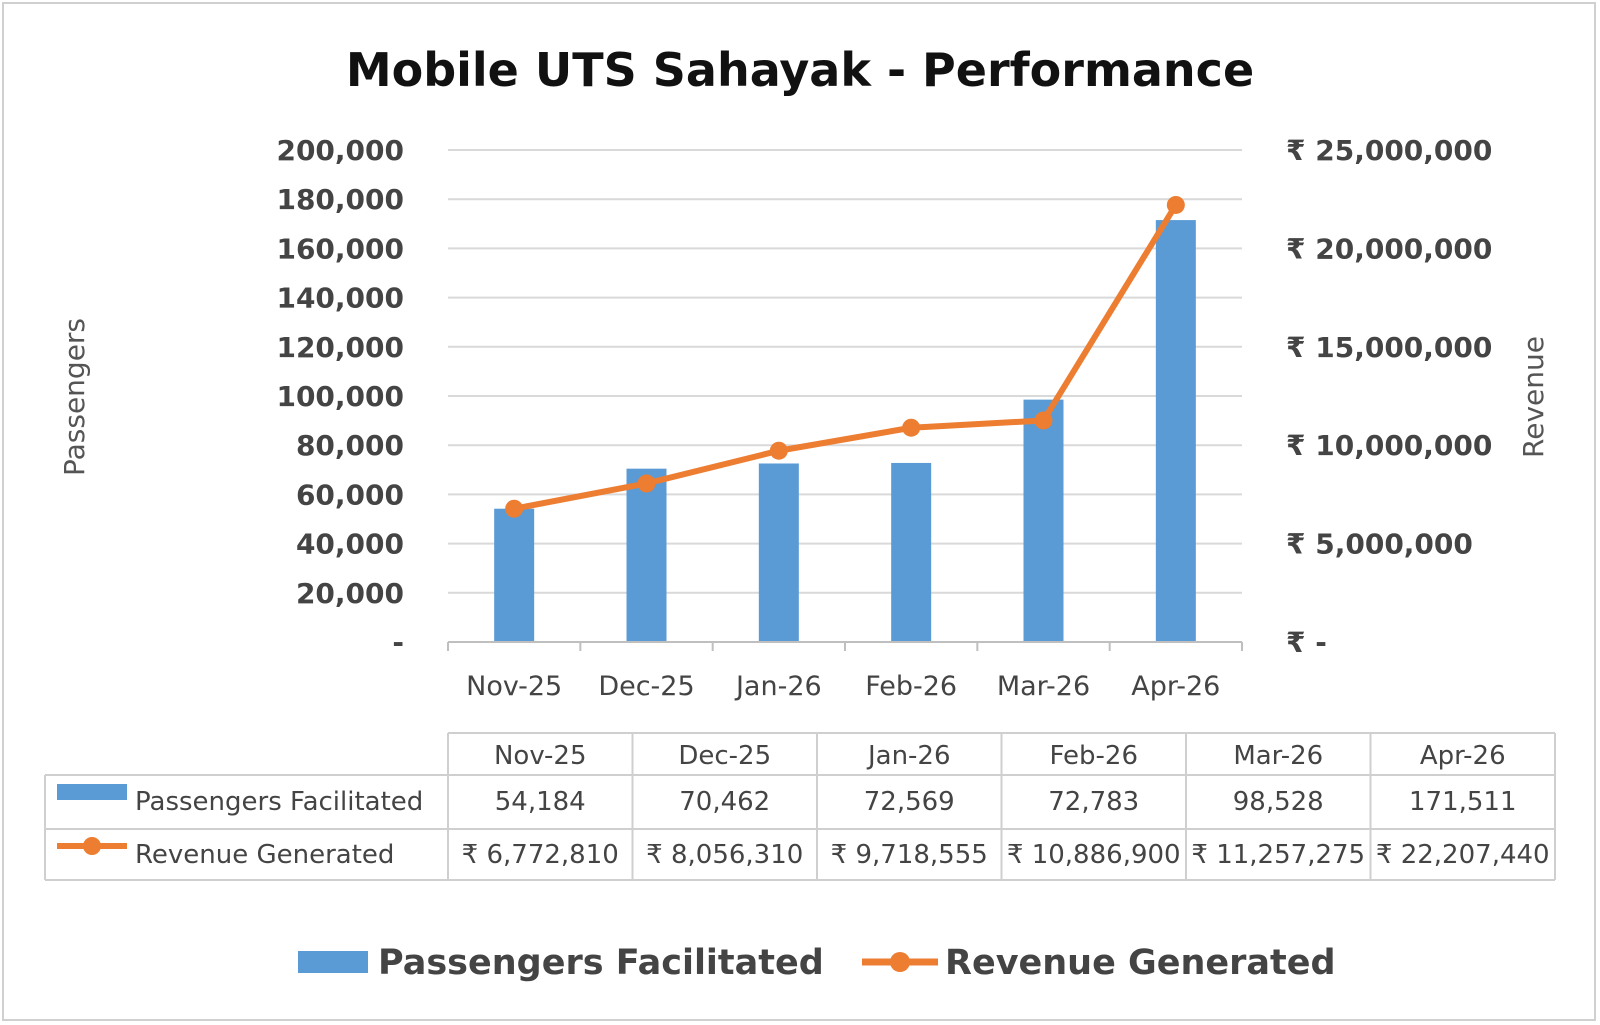  Describe the element at coordinates (1094, 756) in the screenshot. I see `table-header-cell: Feb-26` at that location.